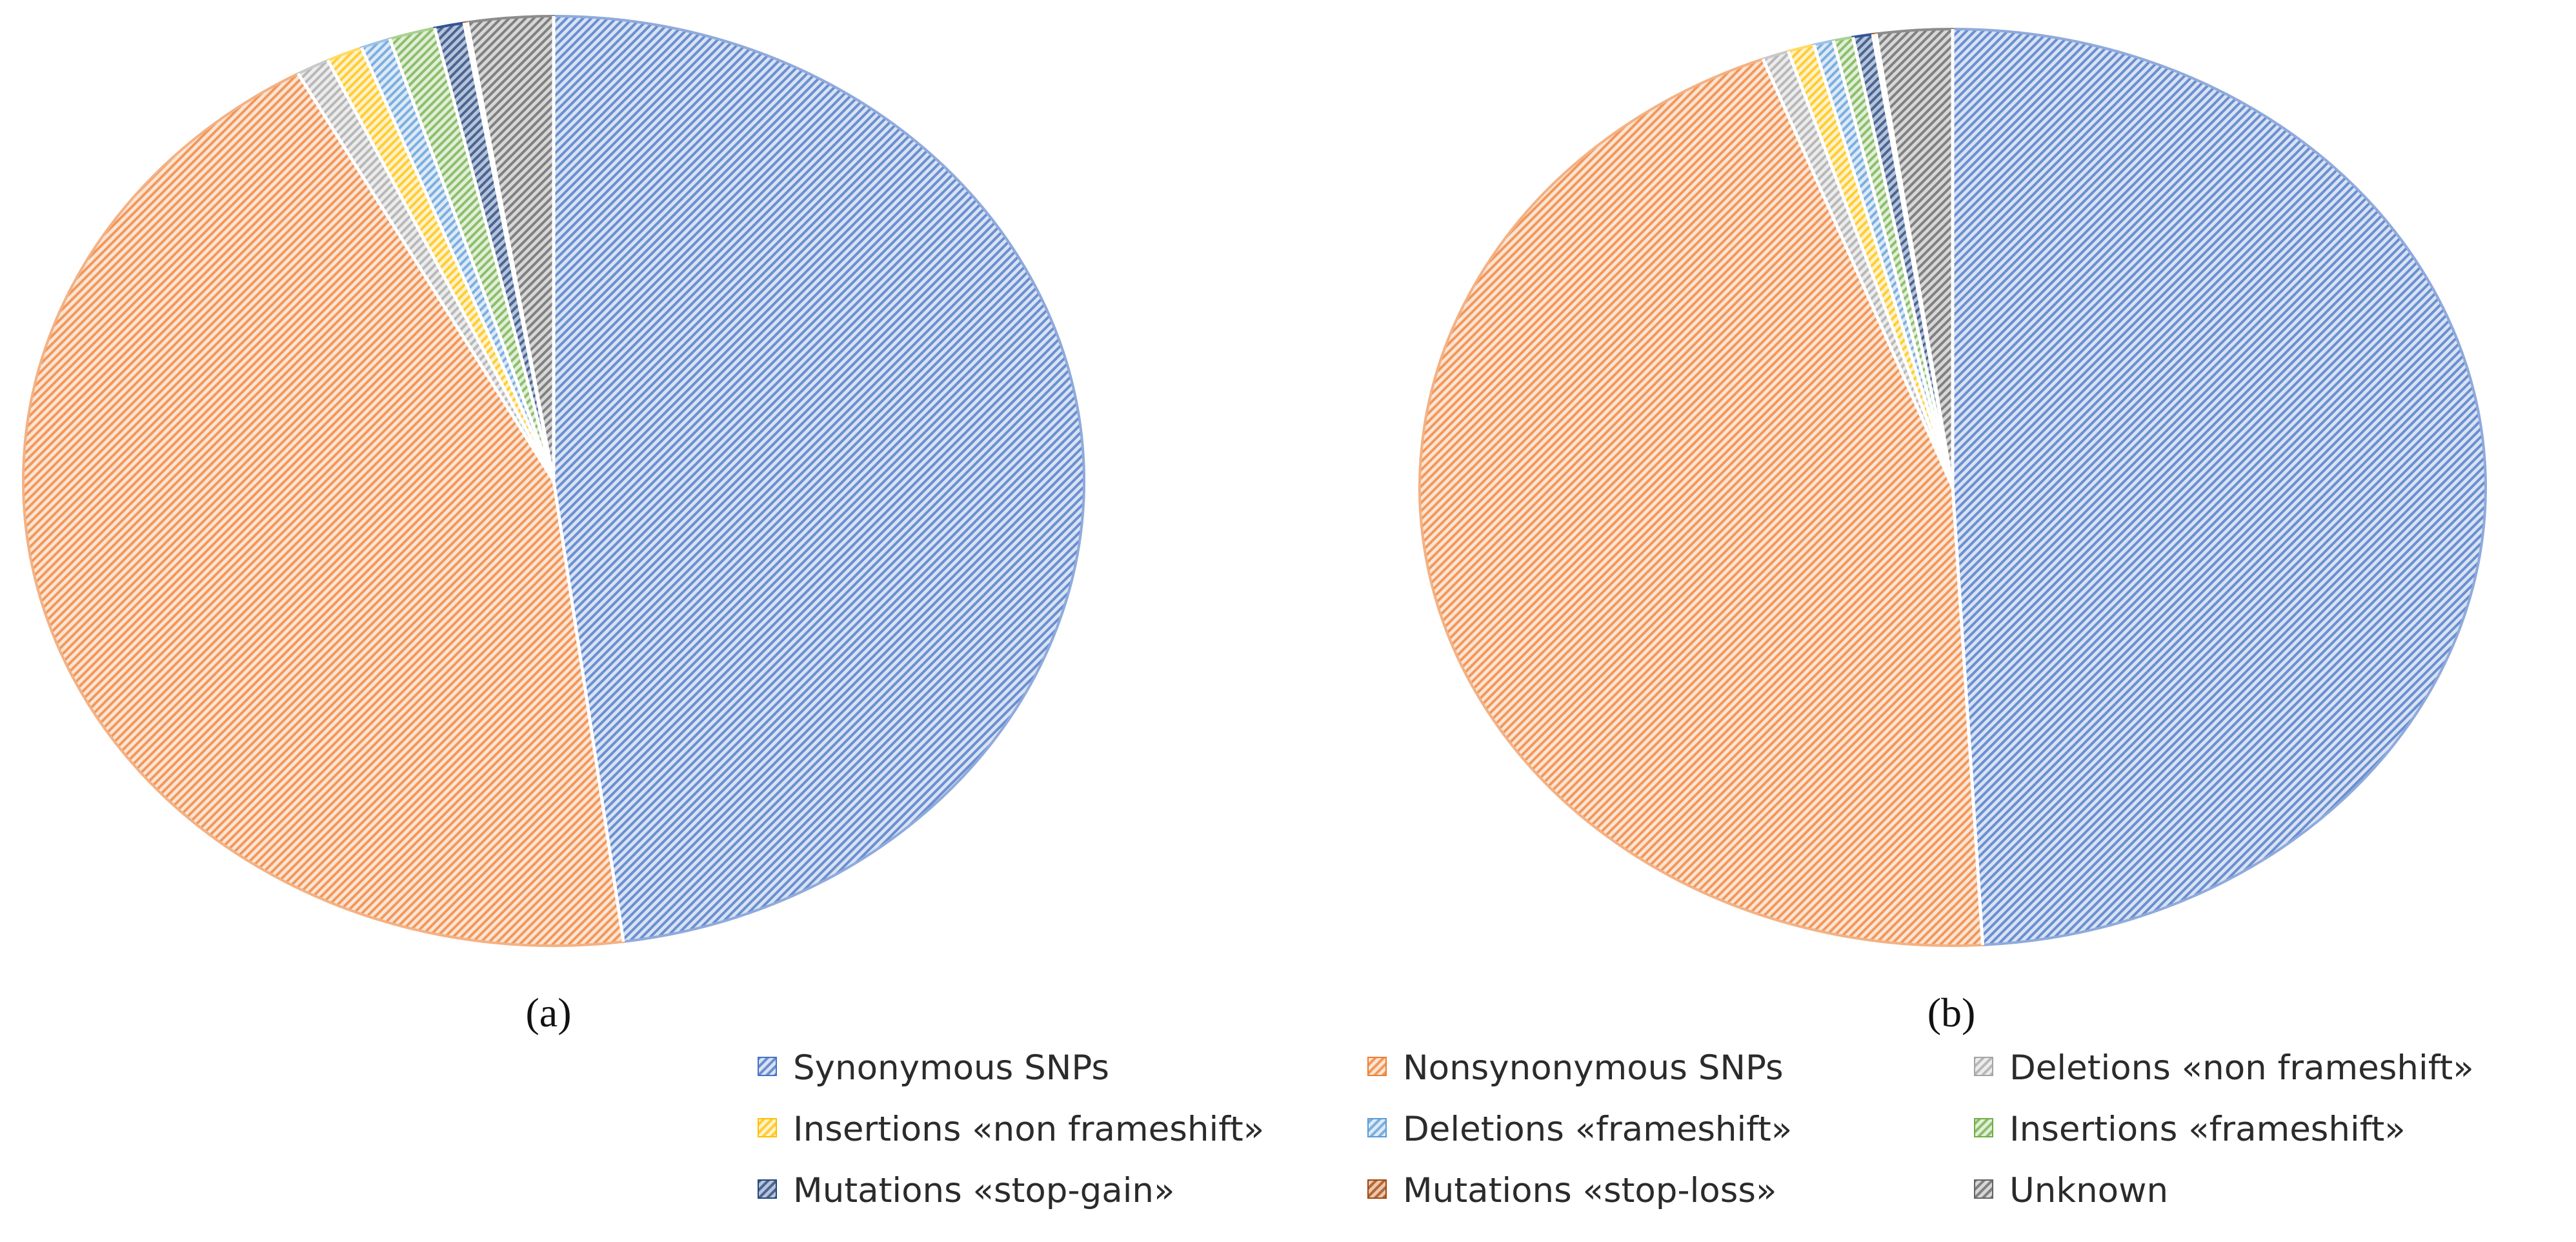  Describe the element at coordinates (984, 1190) in the screenshot. I see `legend-label-mutations-stop-gain: Mutations «stop-gain»` at that location.